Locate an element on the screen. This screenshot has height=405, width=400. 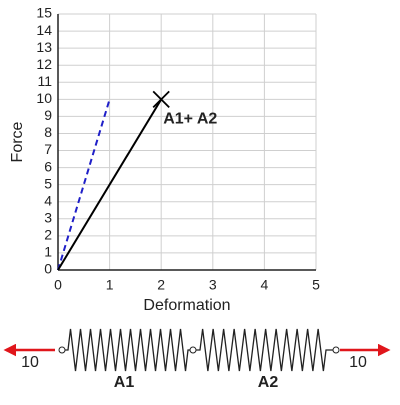
y-tick-label: 14 is located at coordinates (44, 30).